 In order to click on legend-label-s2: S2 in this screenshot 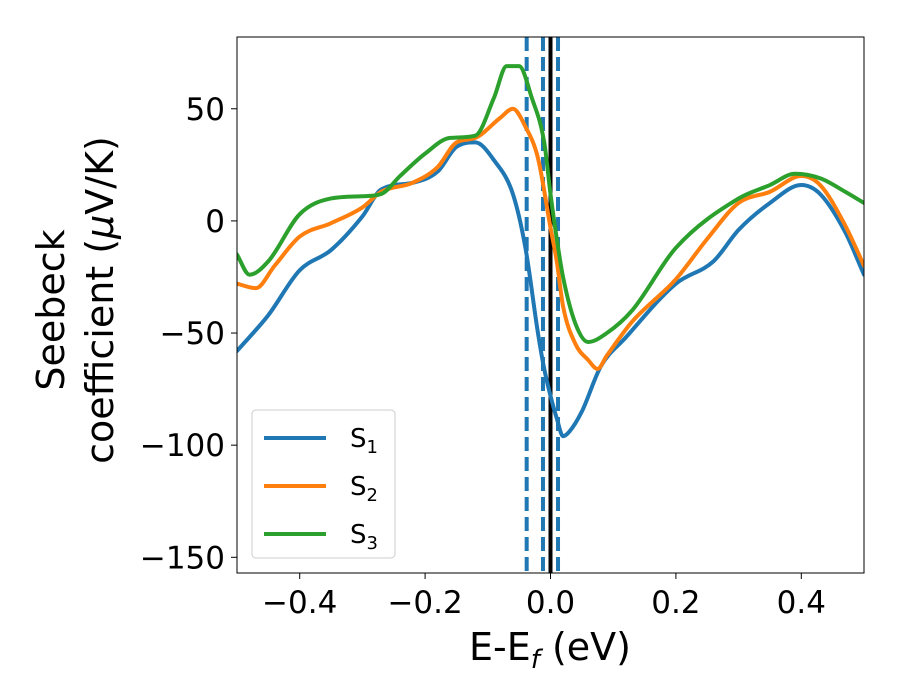, I will do `click(364, 489)`.